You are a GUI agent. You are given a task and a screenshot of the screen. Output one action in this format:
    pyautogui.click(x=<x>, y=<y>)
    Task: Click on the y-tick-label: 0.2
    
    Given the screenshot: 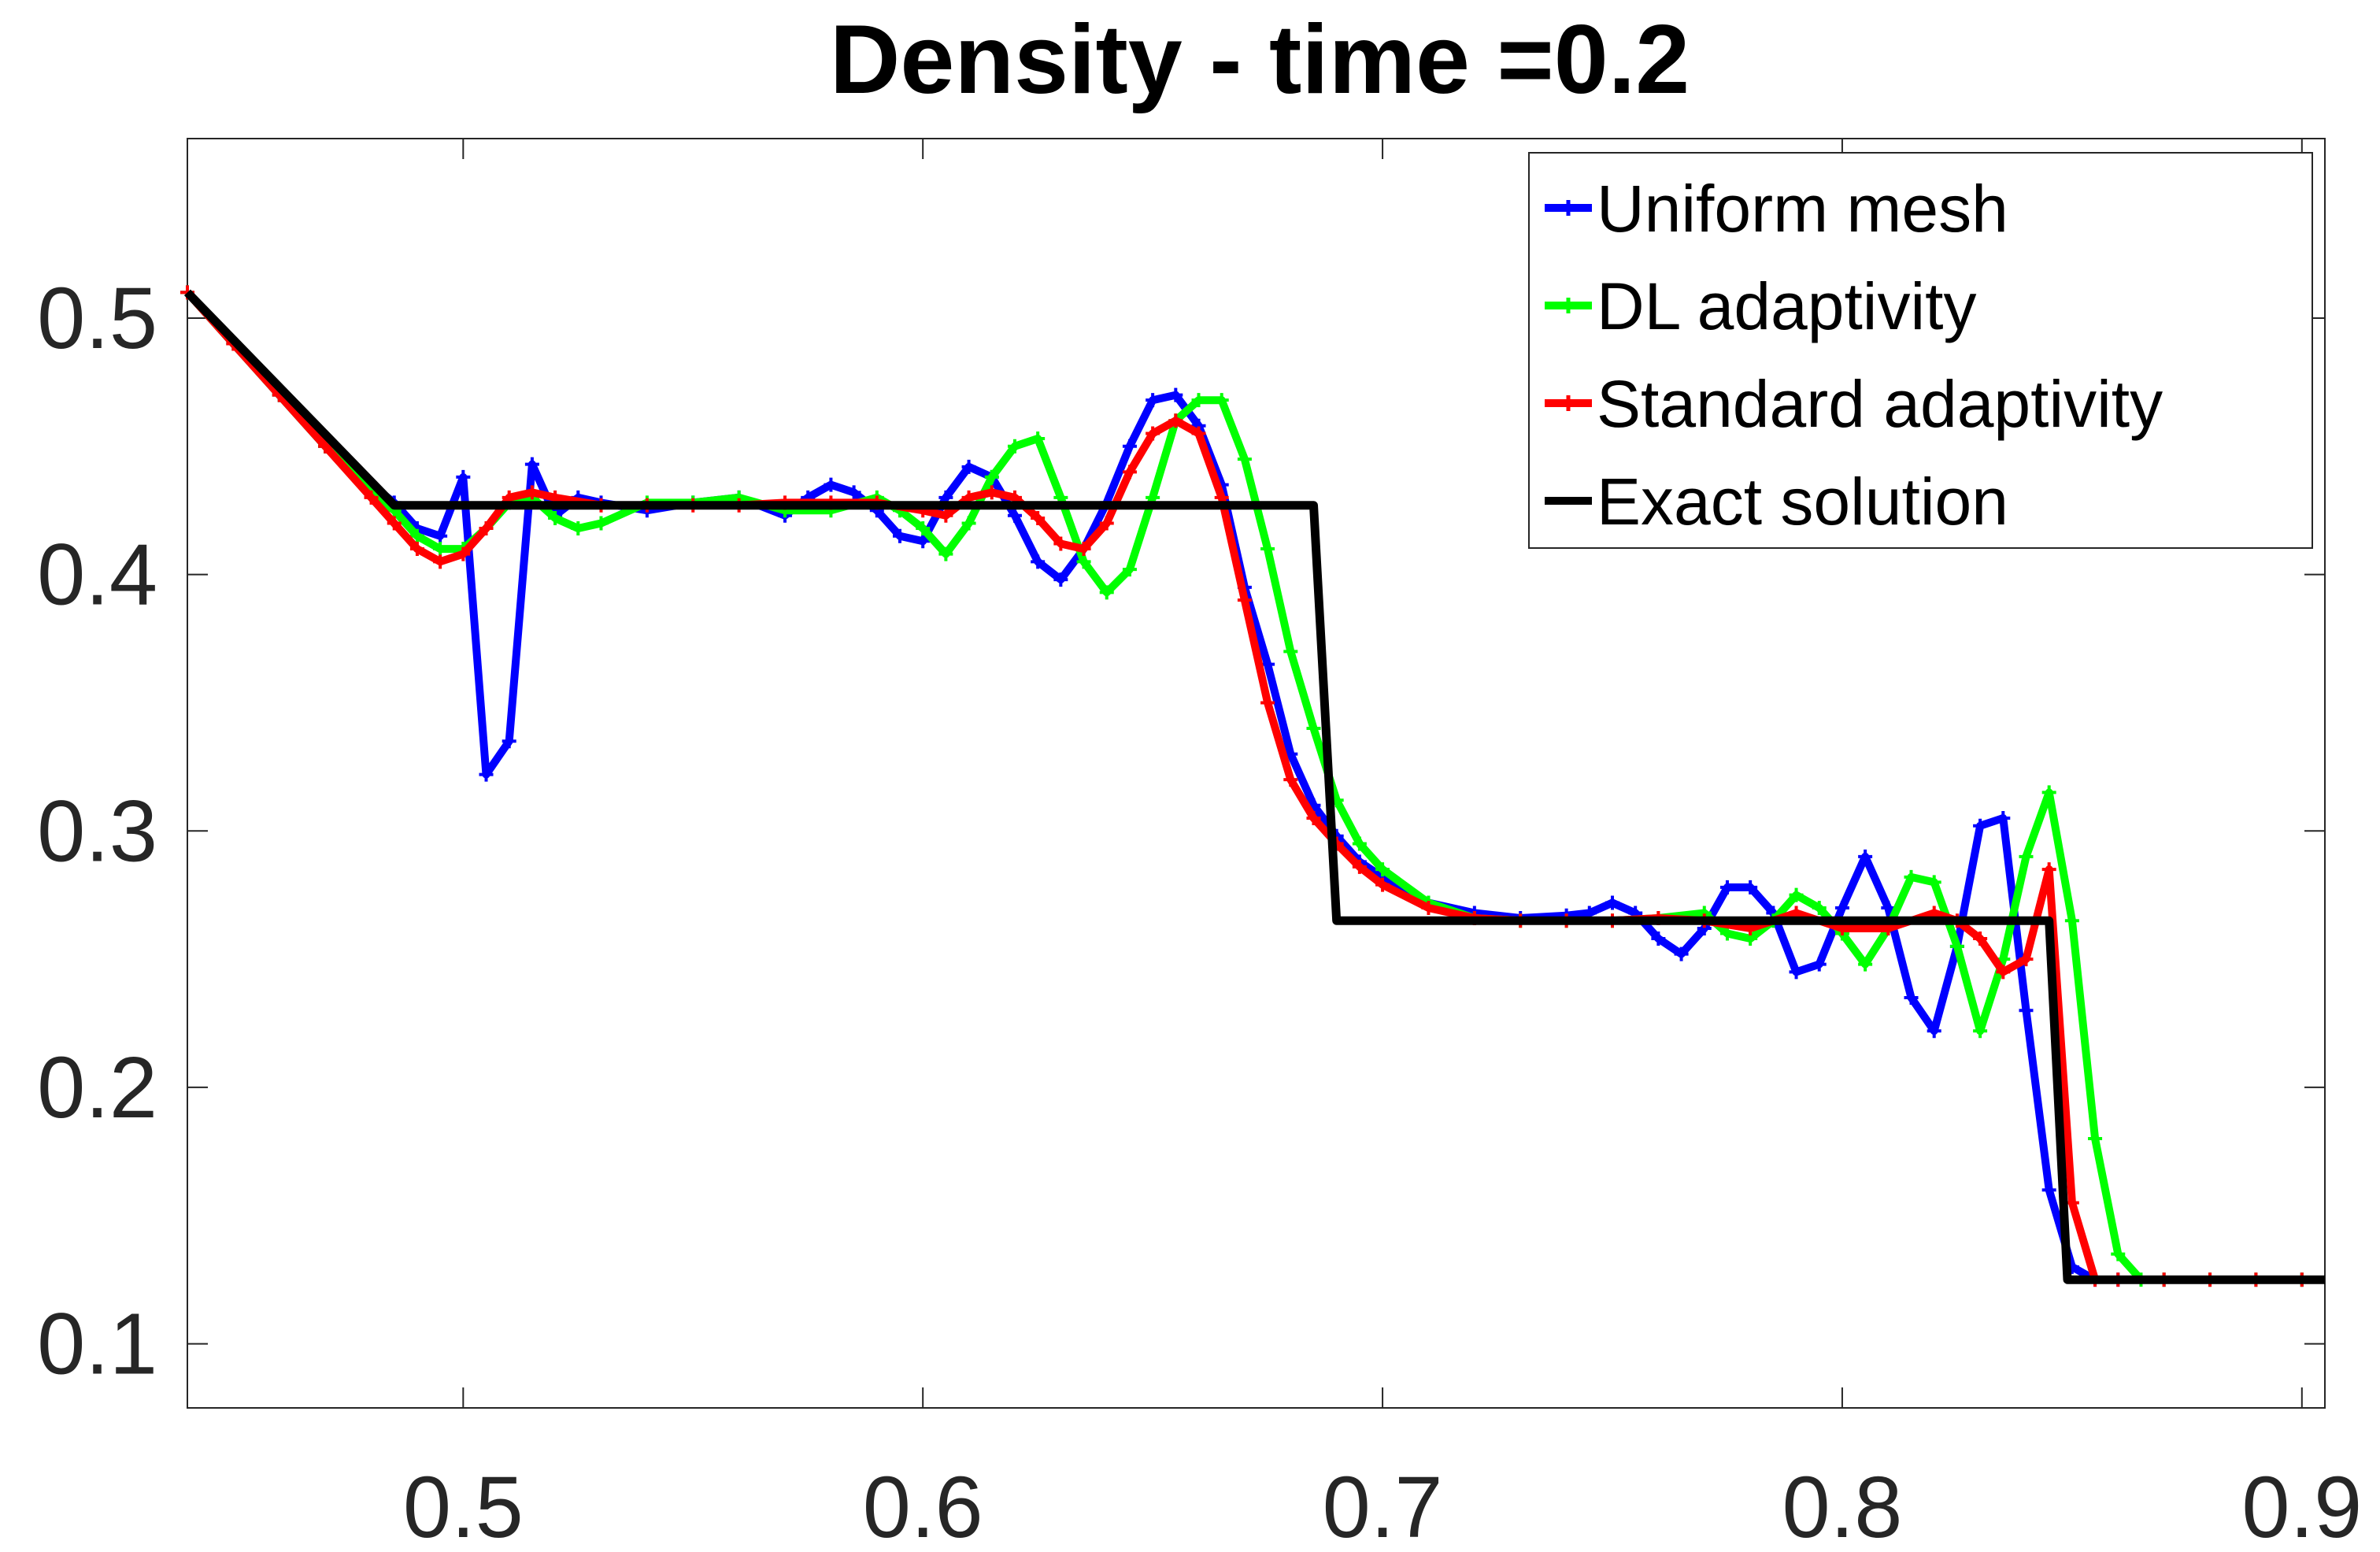 What is the action you would take?
    pyautogui.click(x=97, y=1087)
    